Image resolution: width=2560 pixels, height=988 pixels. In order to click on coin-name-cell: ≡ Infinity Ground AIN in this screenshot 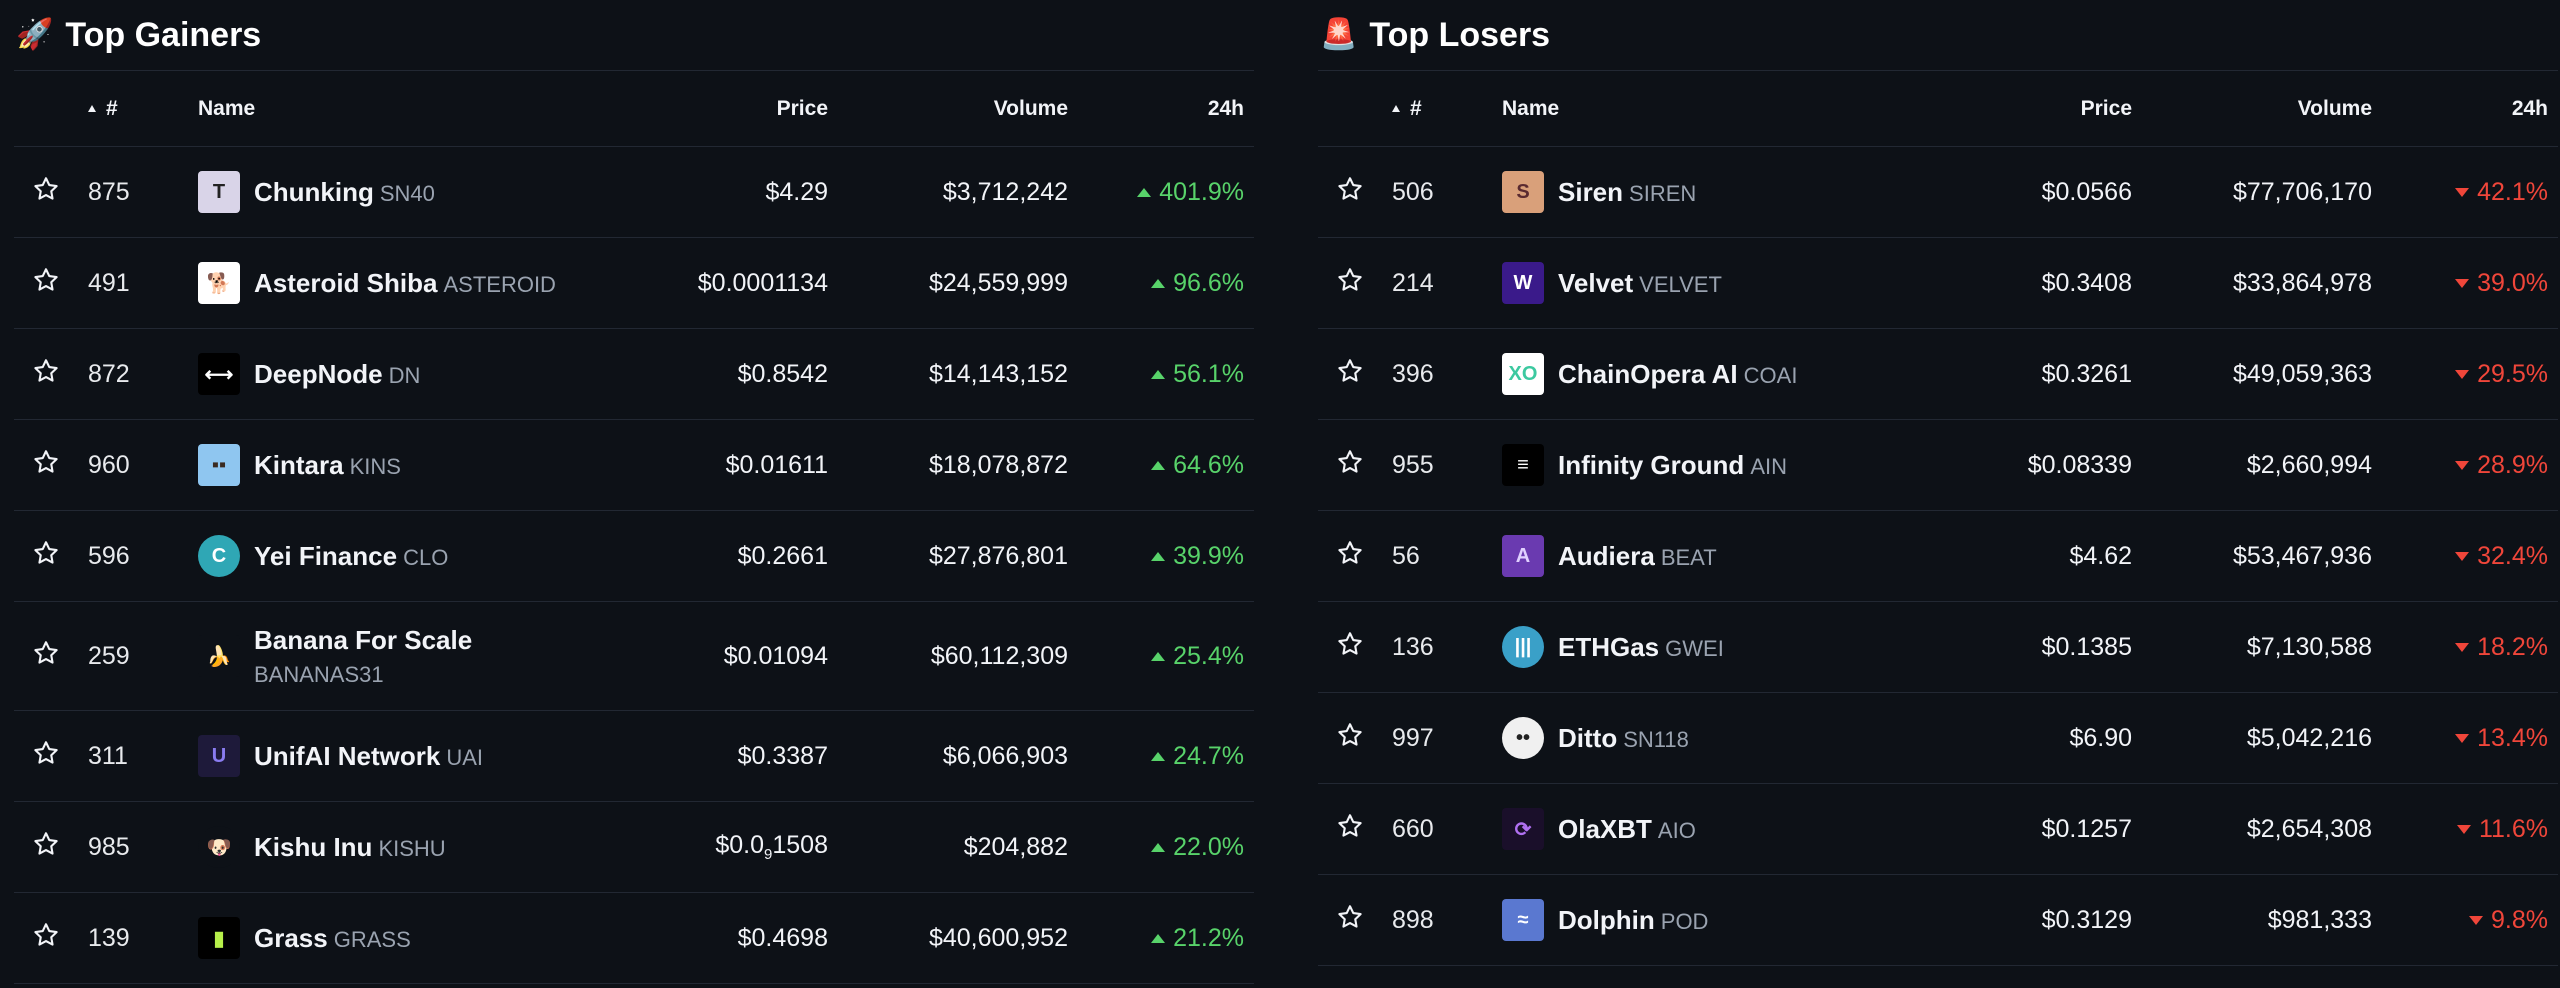, I will do `click(1707, 465)`.